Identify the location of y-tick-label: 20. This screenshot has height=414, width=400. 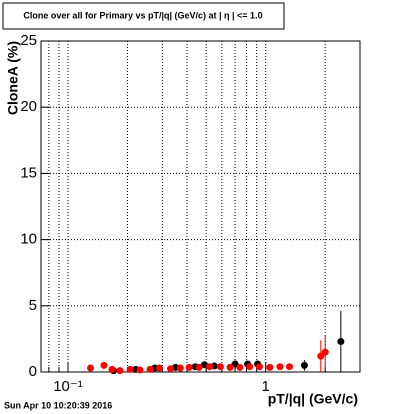
(28, 106).